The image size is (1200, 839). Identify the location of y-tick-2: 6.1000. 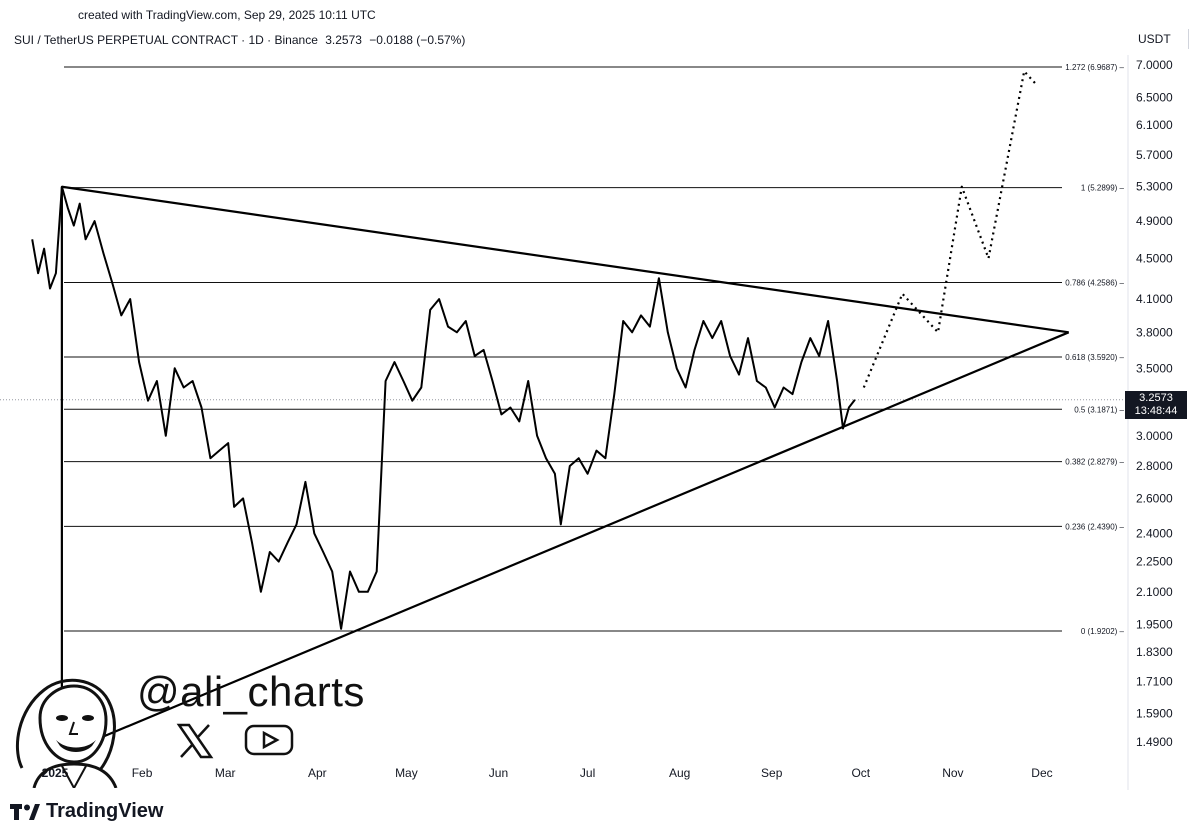
(1154, 125).